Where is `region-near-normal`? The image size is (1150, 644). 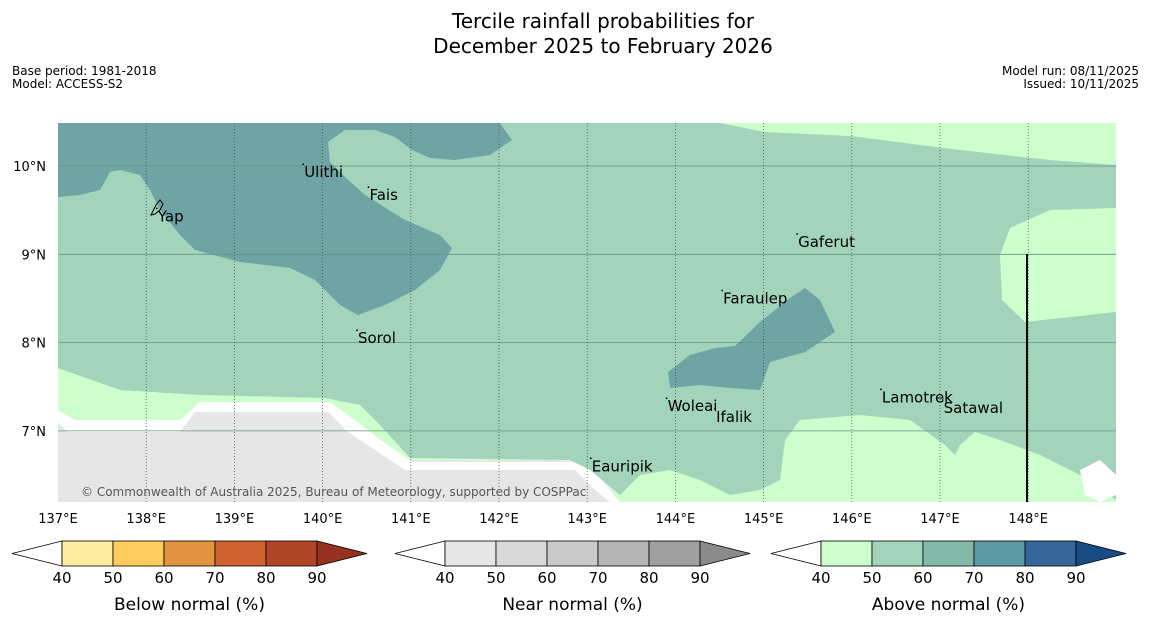 region-near-normal is located at coordinates (336, 453).